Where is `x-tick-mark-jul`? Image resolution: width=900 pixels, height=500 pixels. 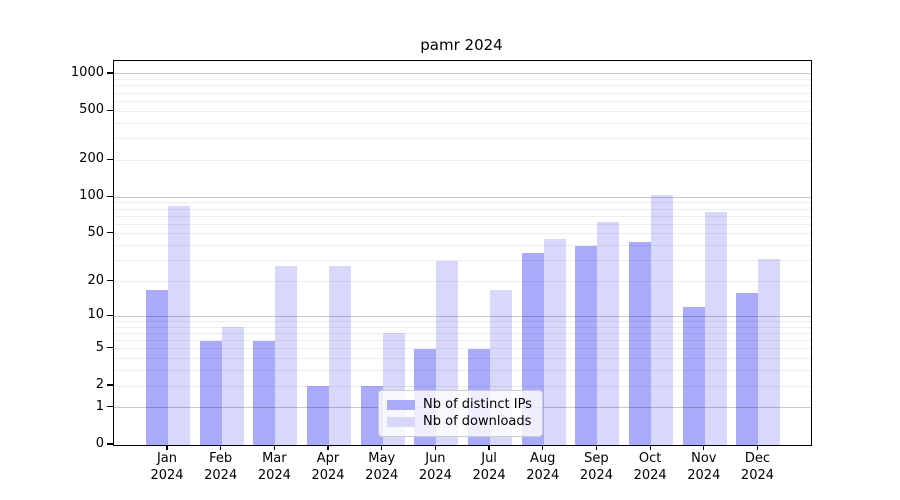 x-tick-mark-jul is located at coordinates (489, 448).